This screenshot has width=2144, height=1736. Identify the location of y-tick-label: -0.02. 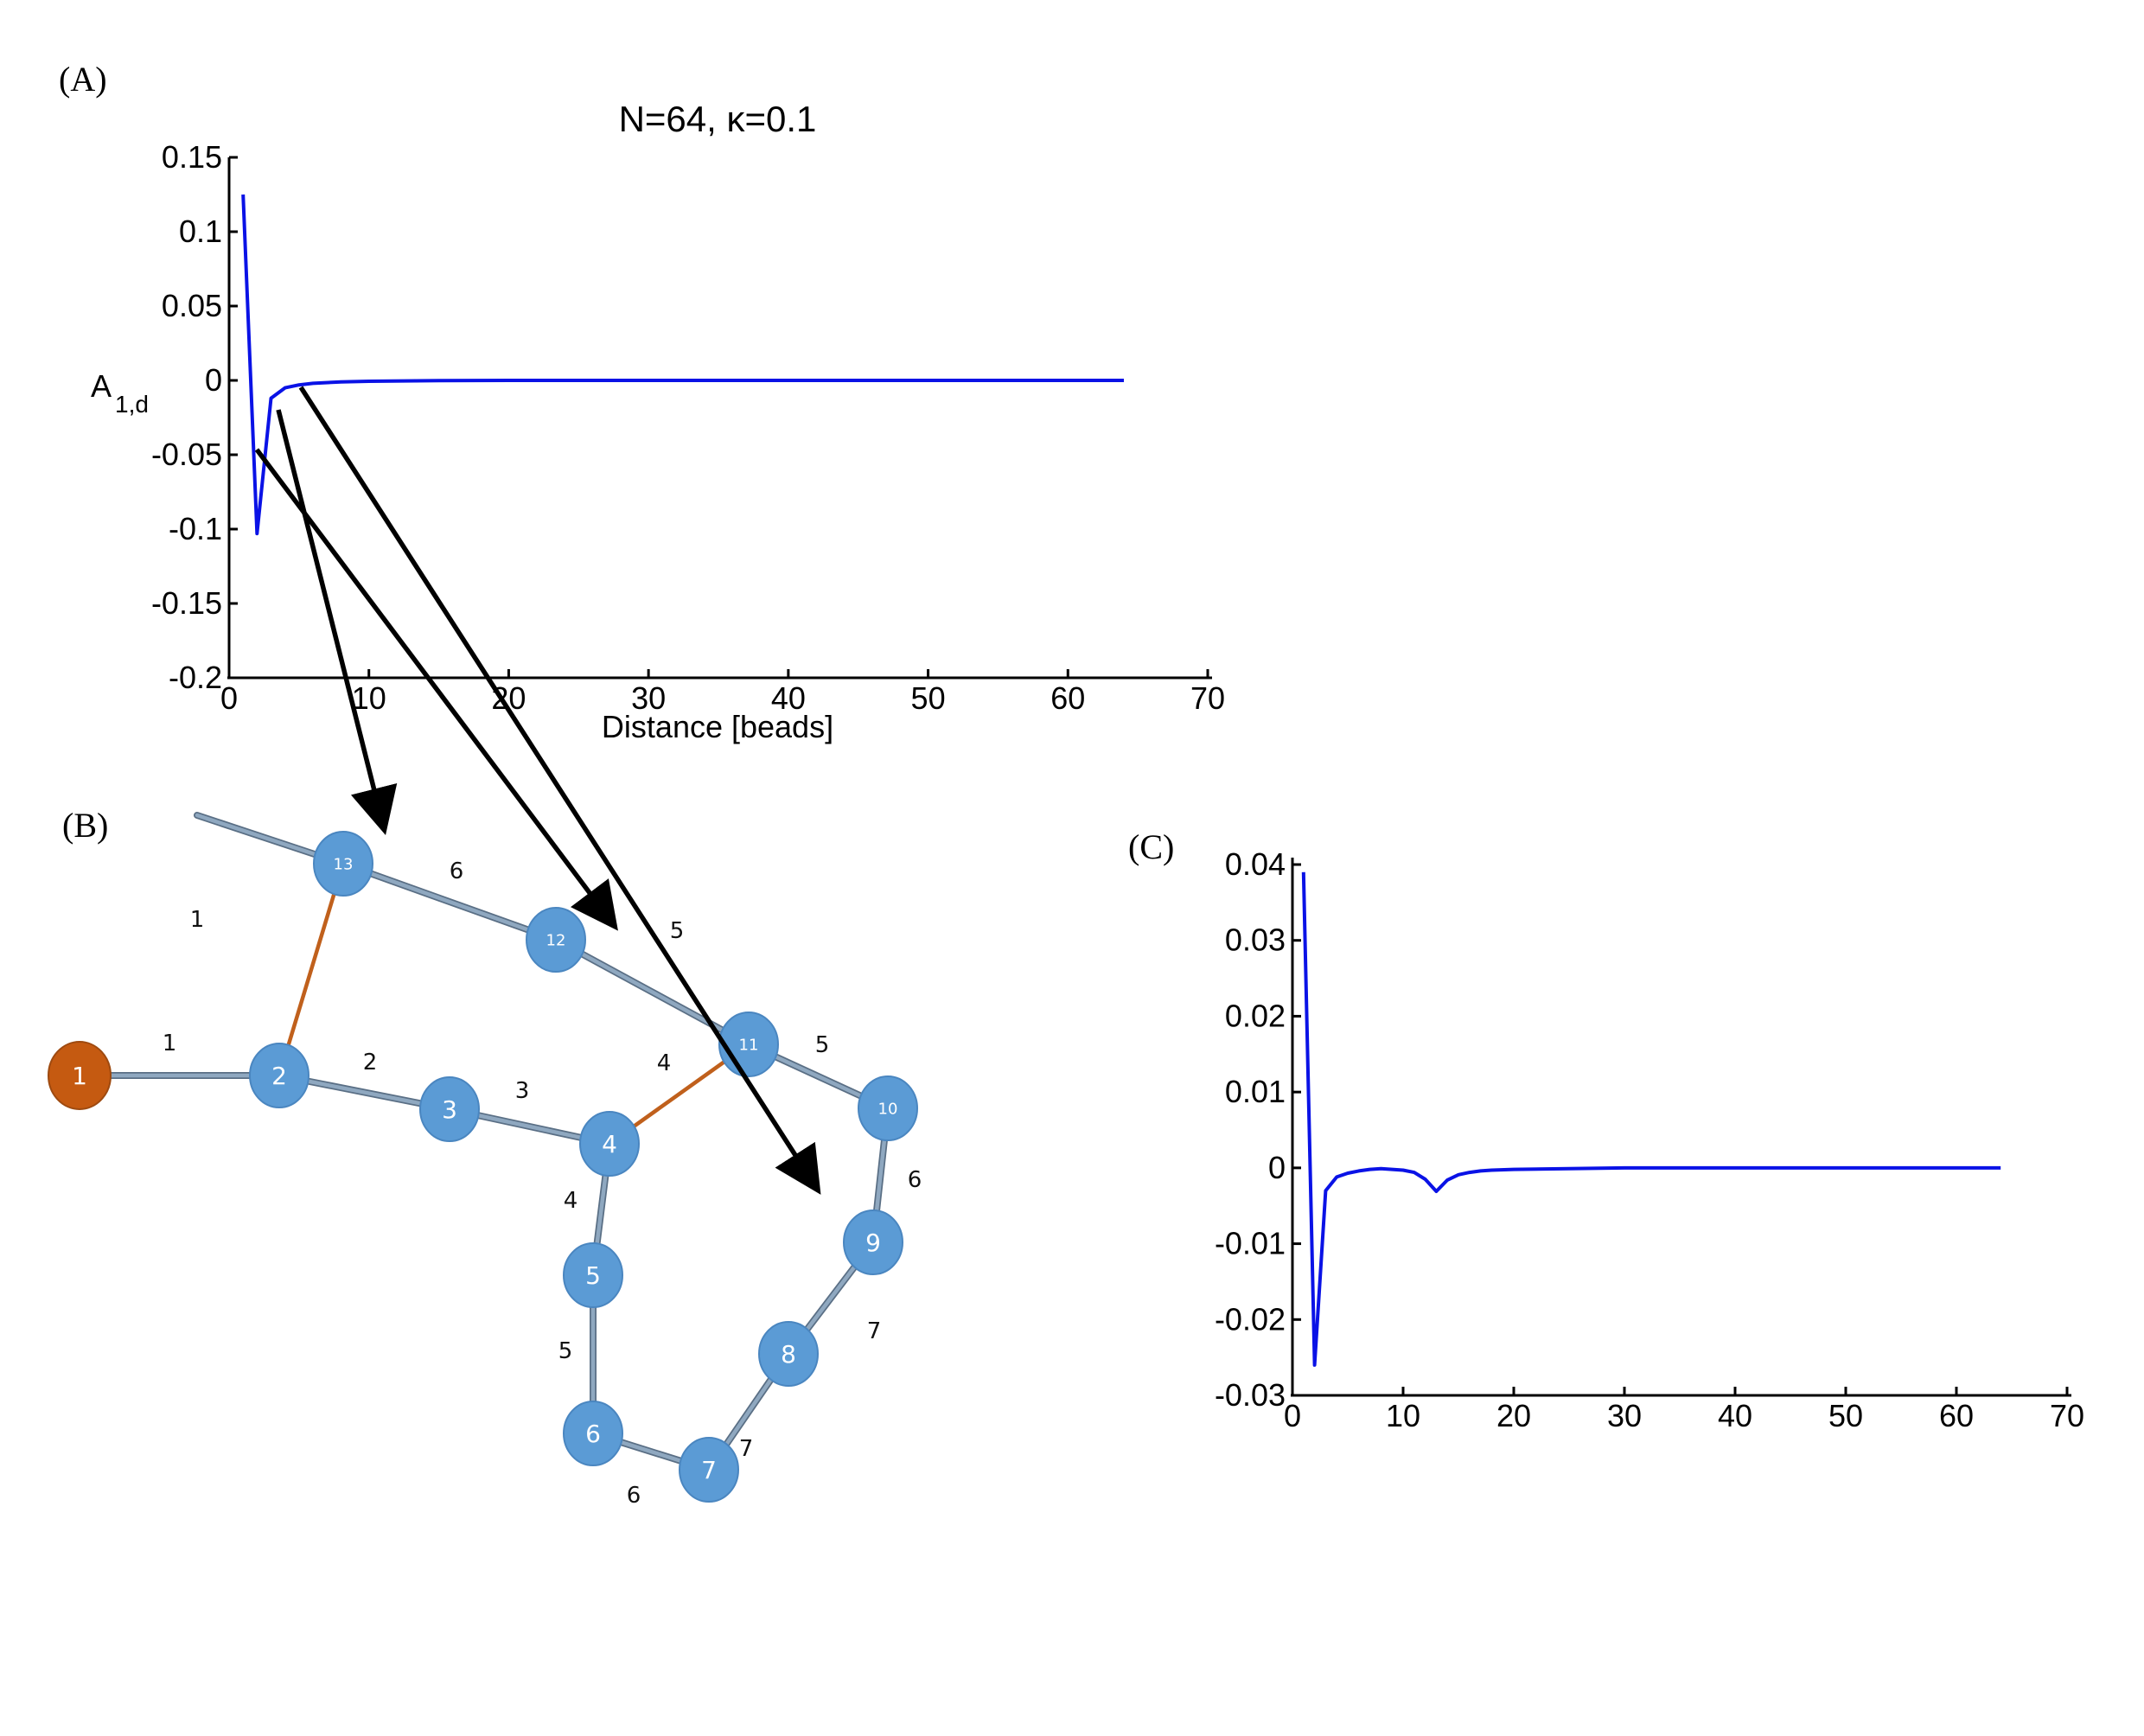
(1250, 1319).